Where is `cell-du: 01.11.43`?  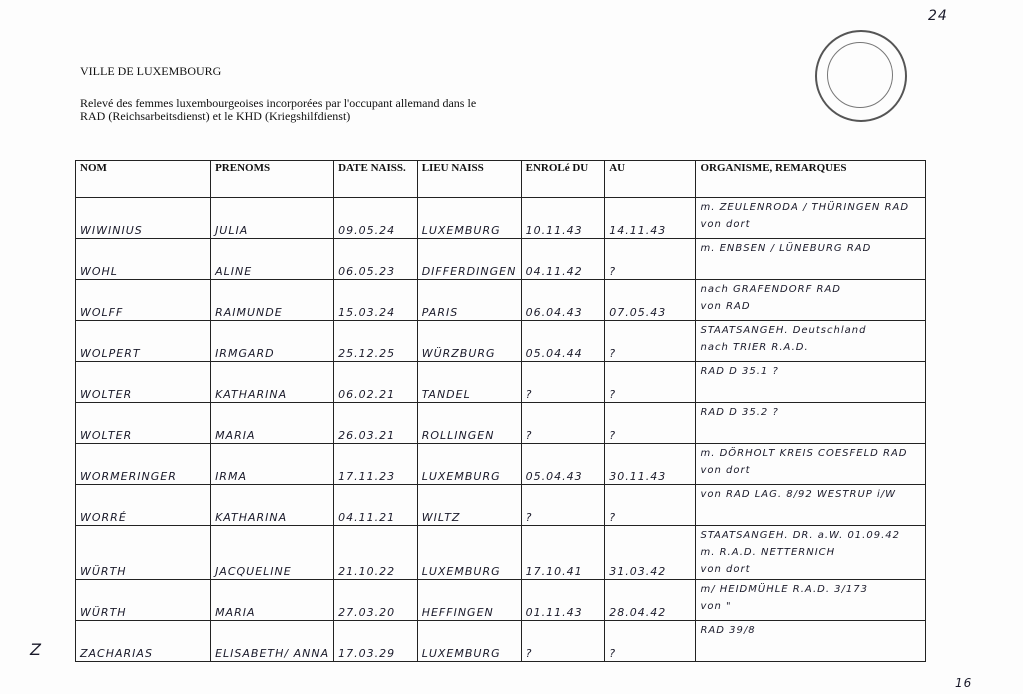 cell-du: 01.11.43 is located at coordinates (563, 600).